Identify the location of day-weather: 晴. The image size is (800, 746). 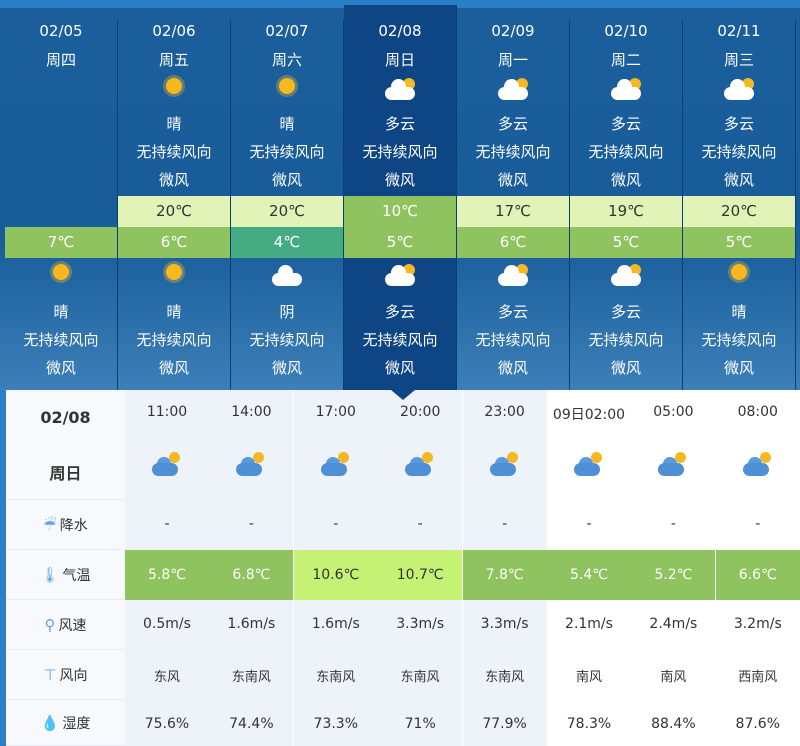
(174, 124).